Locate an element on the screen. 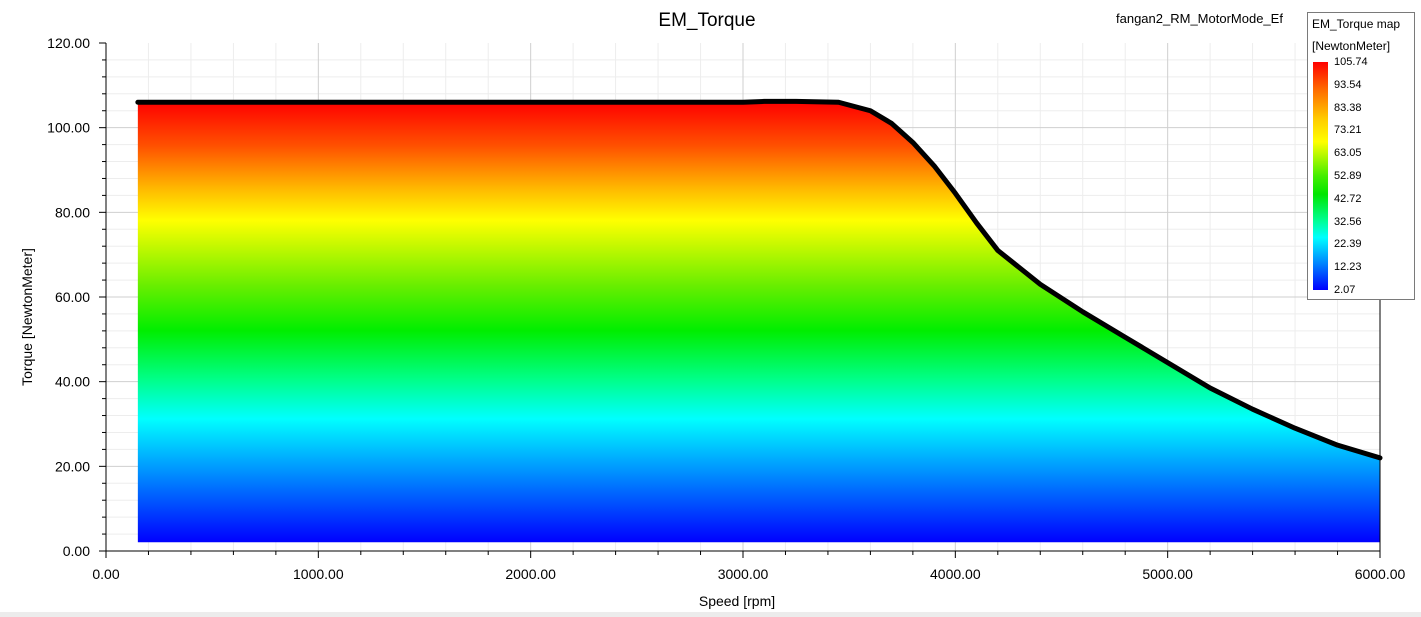 Image resolution: width=1421 pixels, height=617 pixels. colorbar-tick-label: 32.56 is located at coordinates (1348, 221).